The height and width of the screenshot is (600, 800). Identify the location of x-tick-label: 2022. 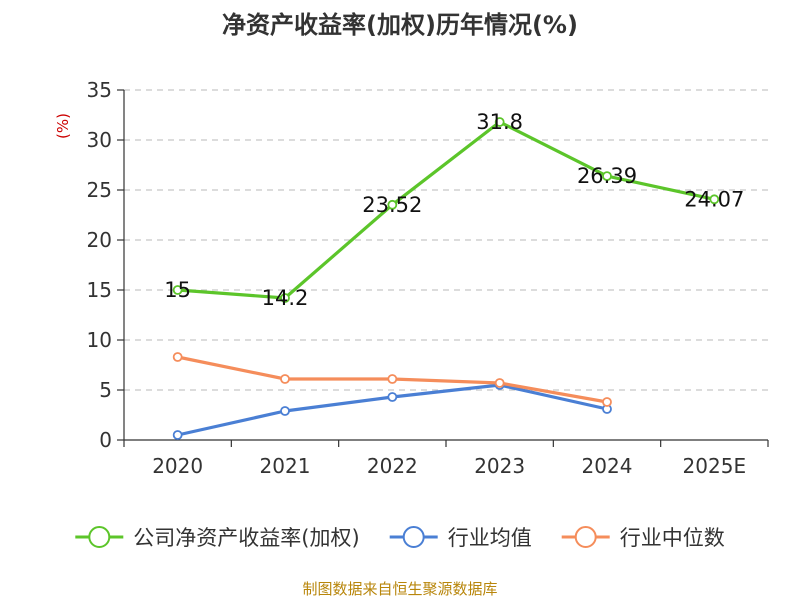
(392, 466).